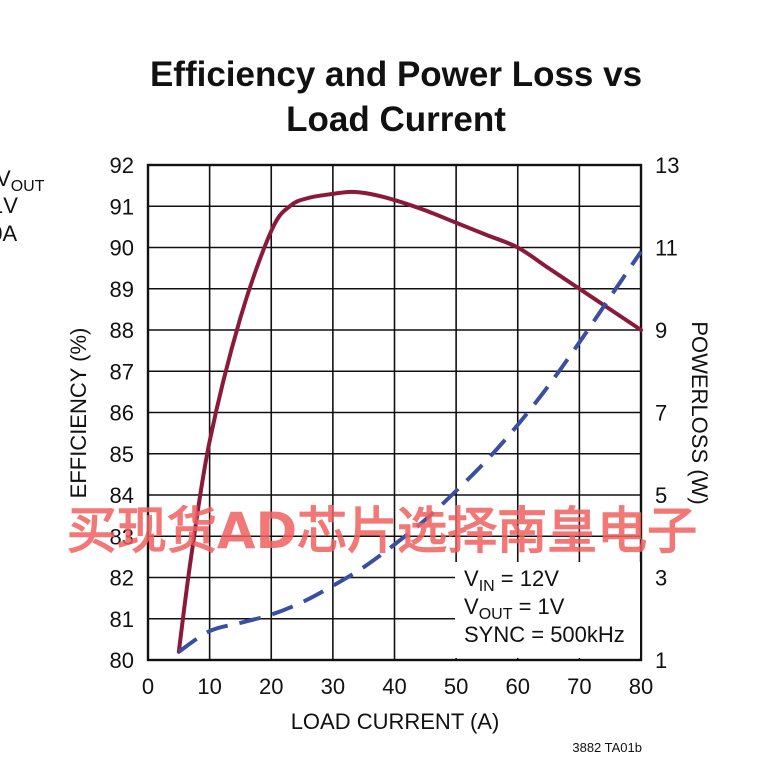 Image resolution: width=765 pixels, height=780 pixels. I want to click on y-tick-label: 92, so click(122, 165).